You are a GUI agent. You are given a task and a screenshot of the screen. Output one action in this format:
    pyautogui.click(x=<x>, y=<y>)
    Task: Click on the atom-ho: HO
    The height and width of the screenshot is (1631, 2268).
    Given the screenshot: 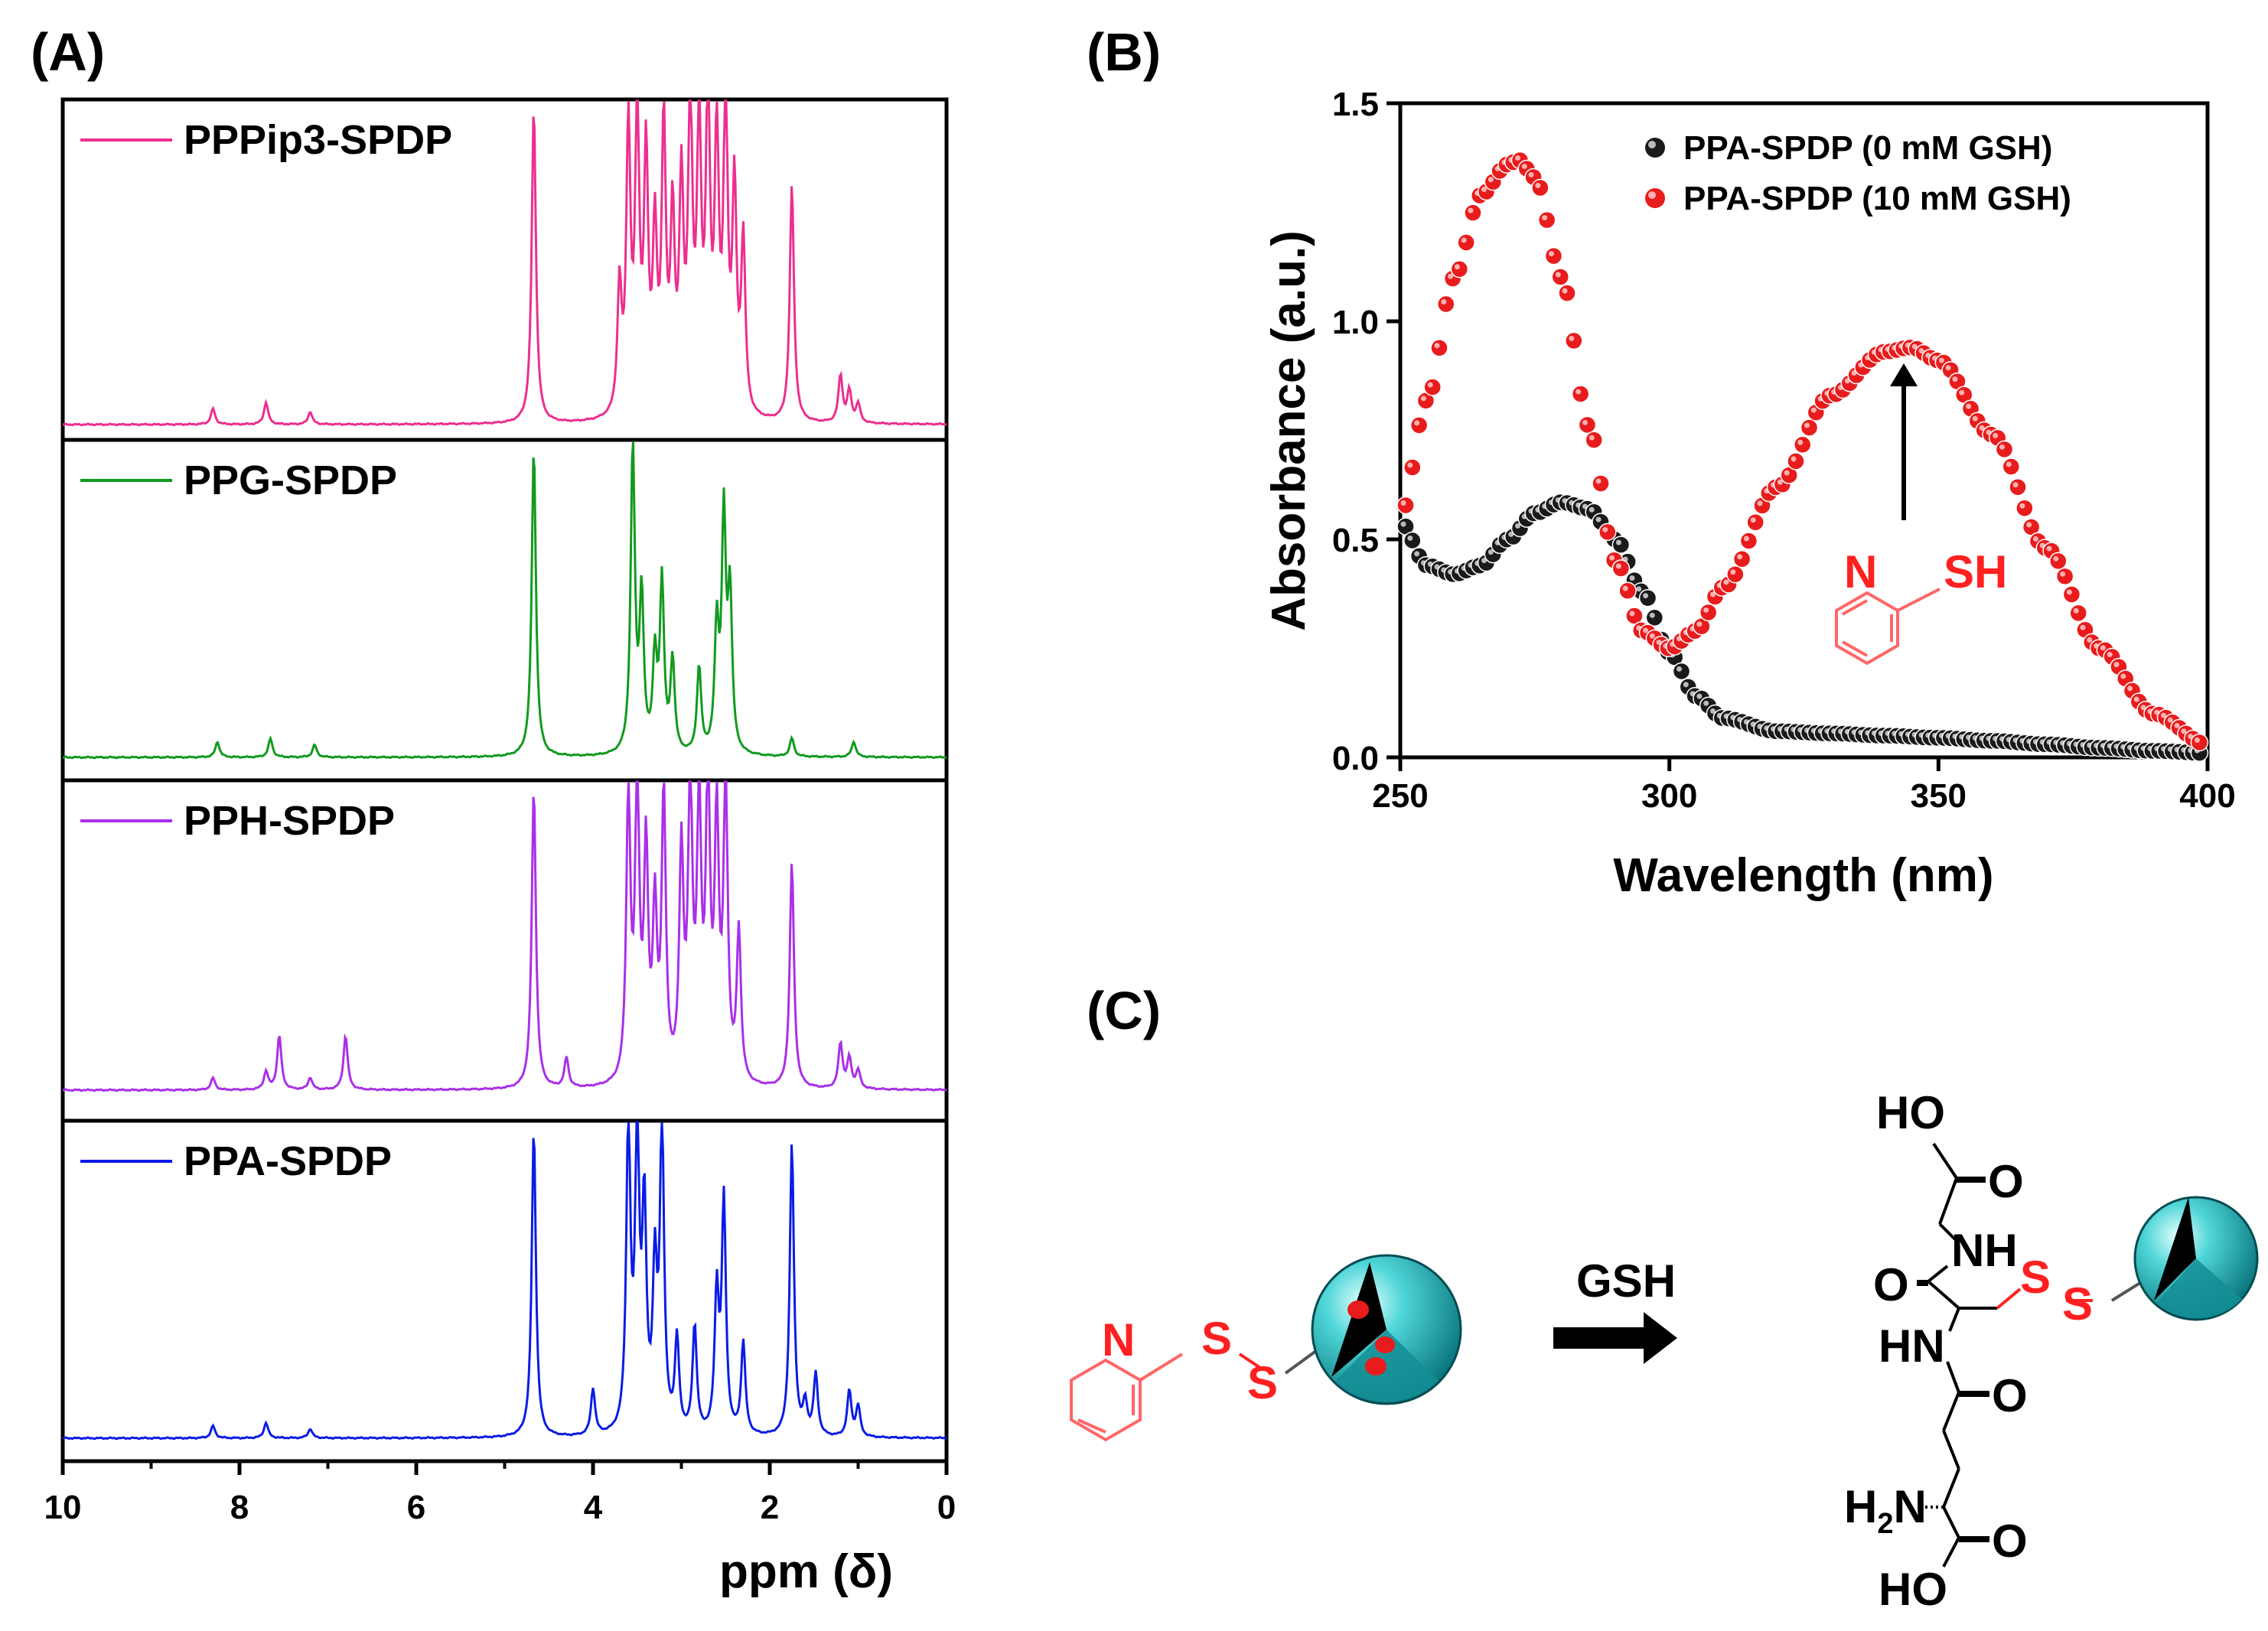 What is the action you would take?
    pyautogui.click(x=1913, y=1589)
    